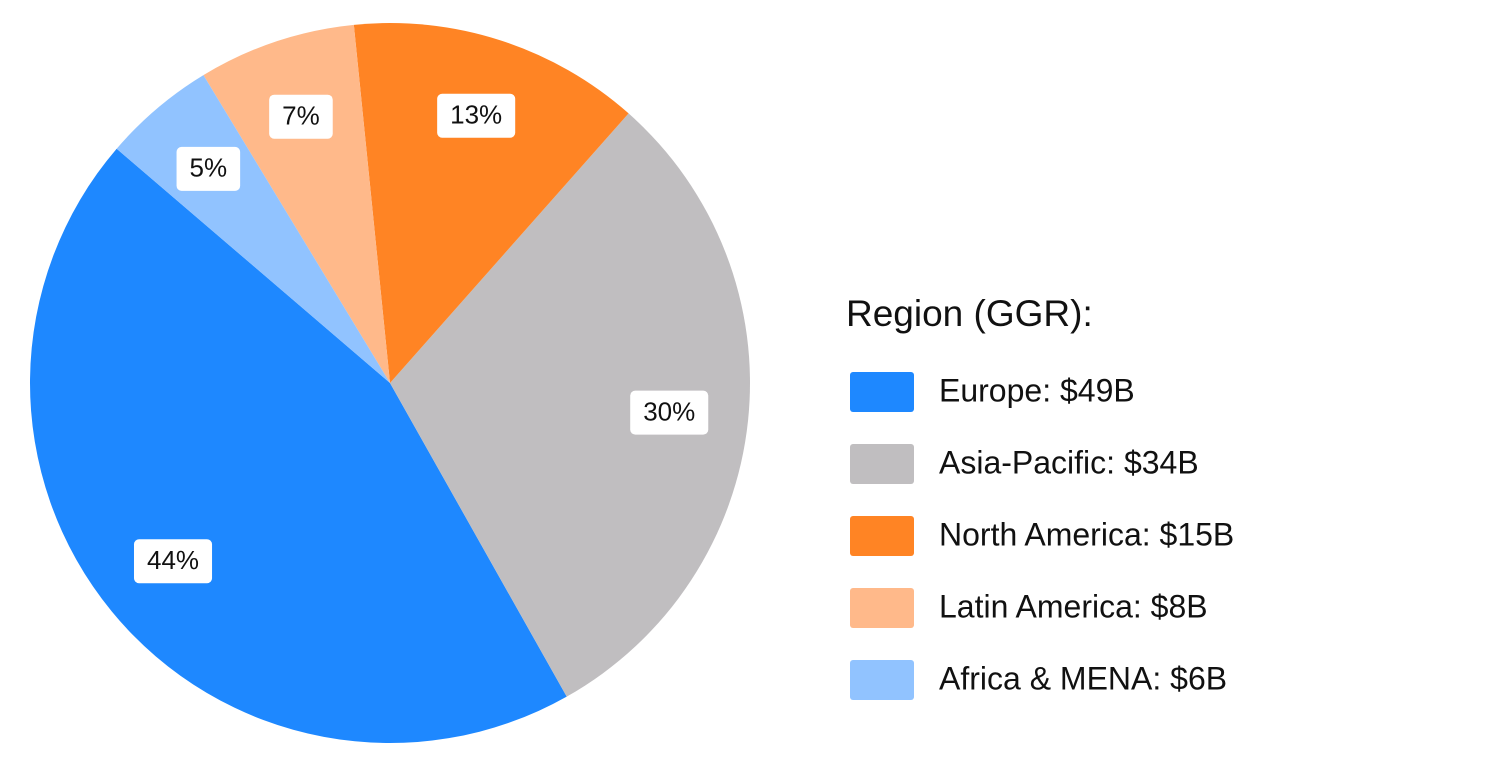  What do you see at coordinates (1083, 678) in the screenshot?
I see `legend-label: Africa & MENA: $6B` at bounding box center [1083, 678].